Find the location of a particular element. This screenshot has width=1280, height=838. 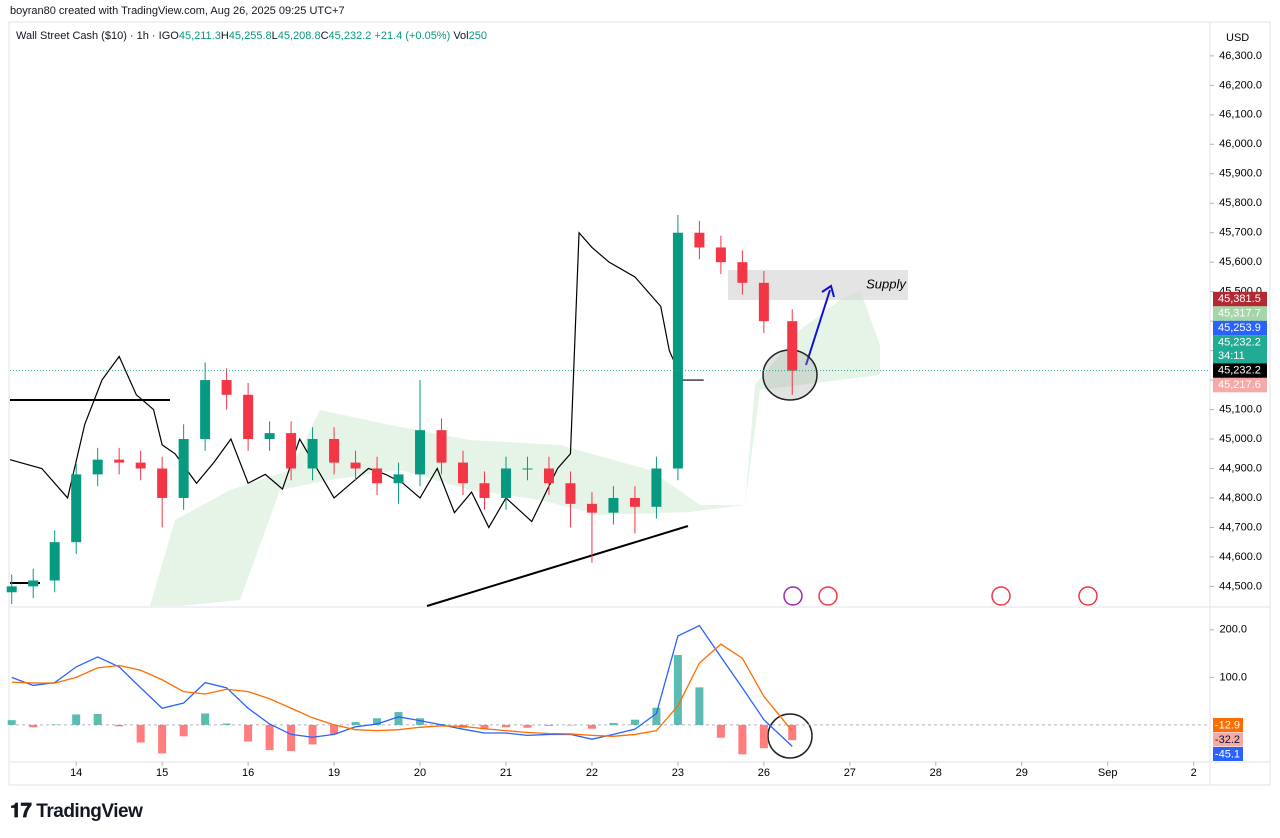

x-tick-label: 22 is located at coordinates (592, 773).